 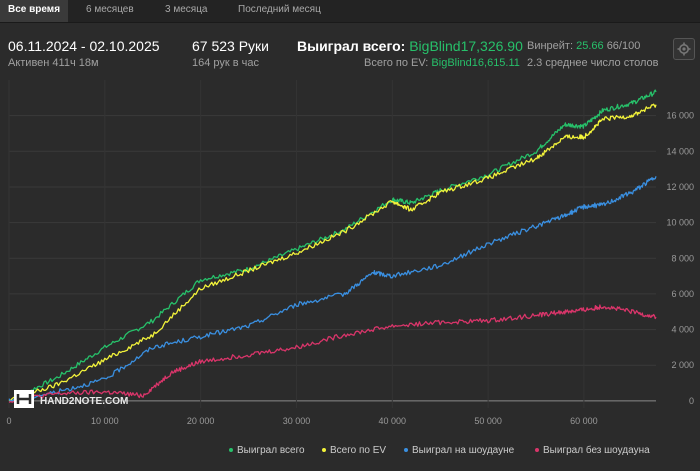 I want to click on watermark-logo: HAND2NOTE.COM, so click(x=71, y=399).